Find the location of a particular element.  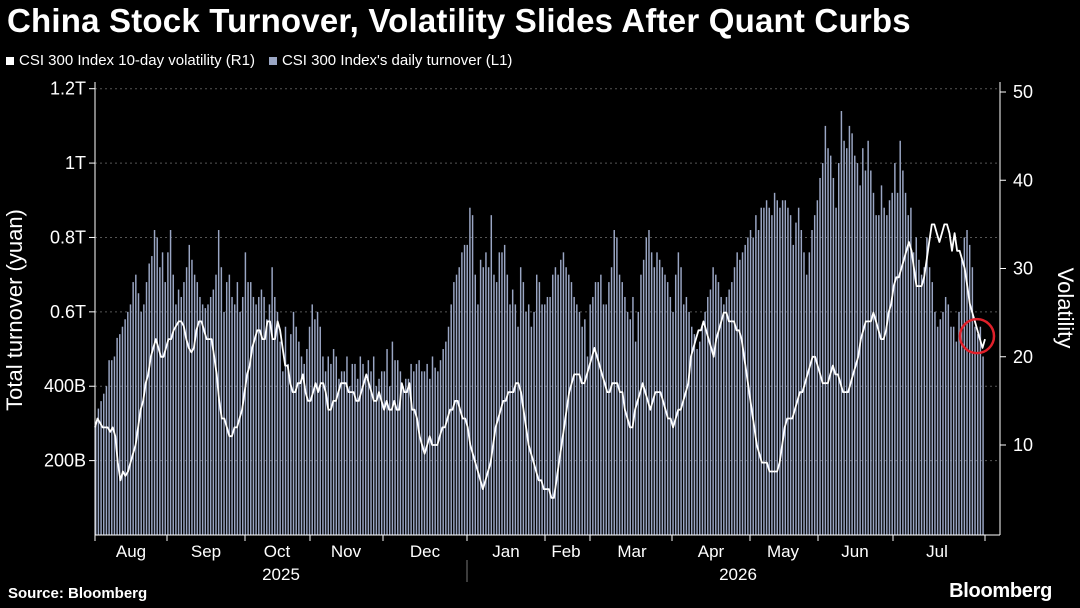

highlight-circle is located at coordinates (977, 336).